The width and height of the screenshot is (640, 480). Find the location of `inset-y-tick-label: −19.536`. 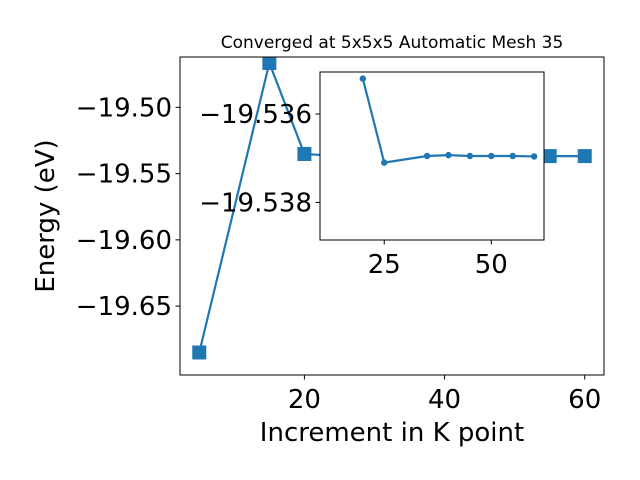

inset-y-tick-label: −19.536 is located at coordinates (255, 115).